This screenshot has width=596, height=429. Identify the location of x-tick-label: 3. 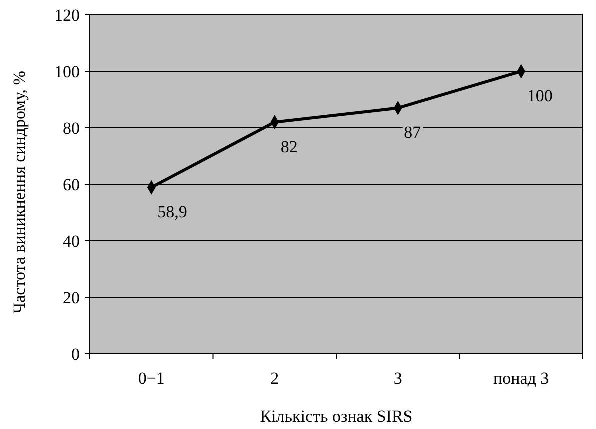
(398, 378).